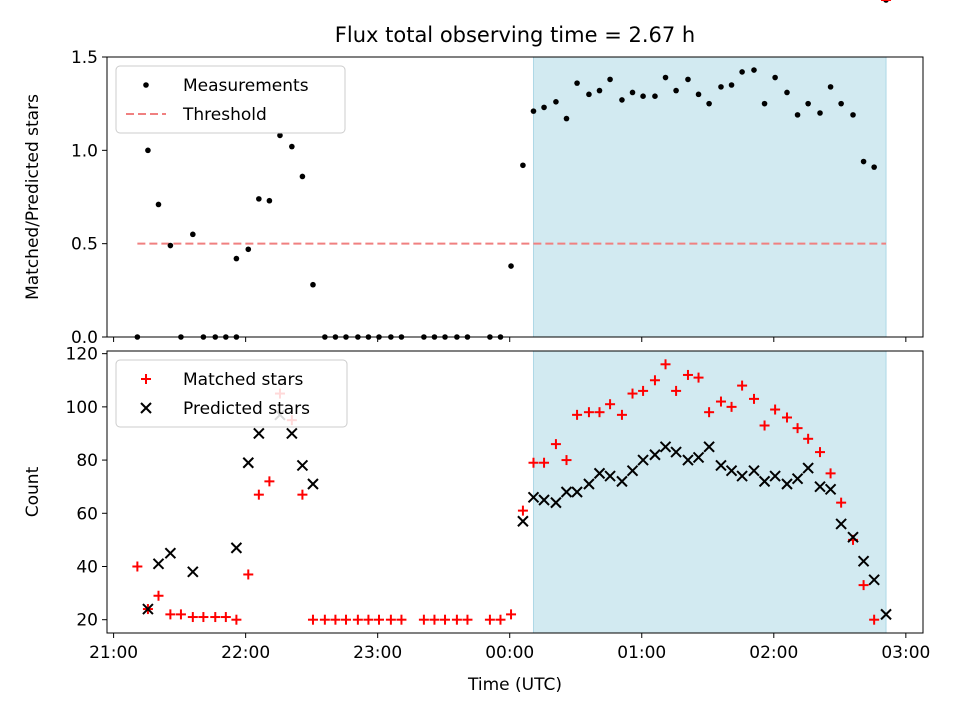 The height and width of the screenshot is (720, 960). I want to click on legend-matched-glyph, so click(146, 379).